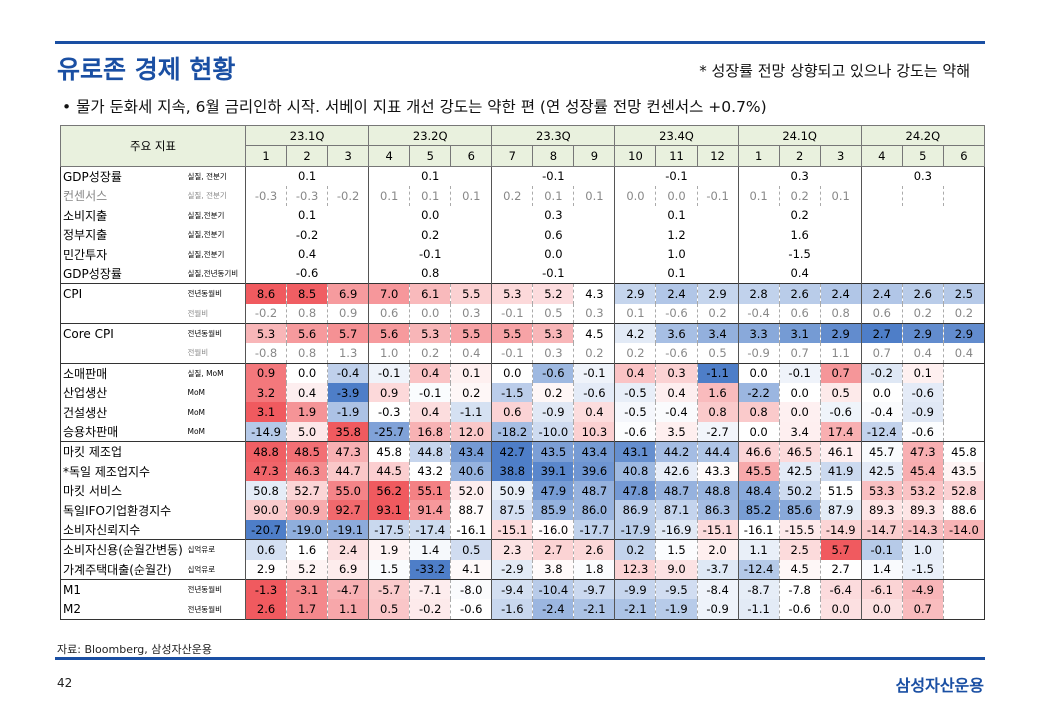 The width and height of the screenshot is (1040, 720). Describe the element at coordinates (85, 215) in the screenshot. I see `row-name: 소비지출` at that location.